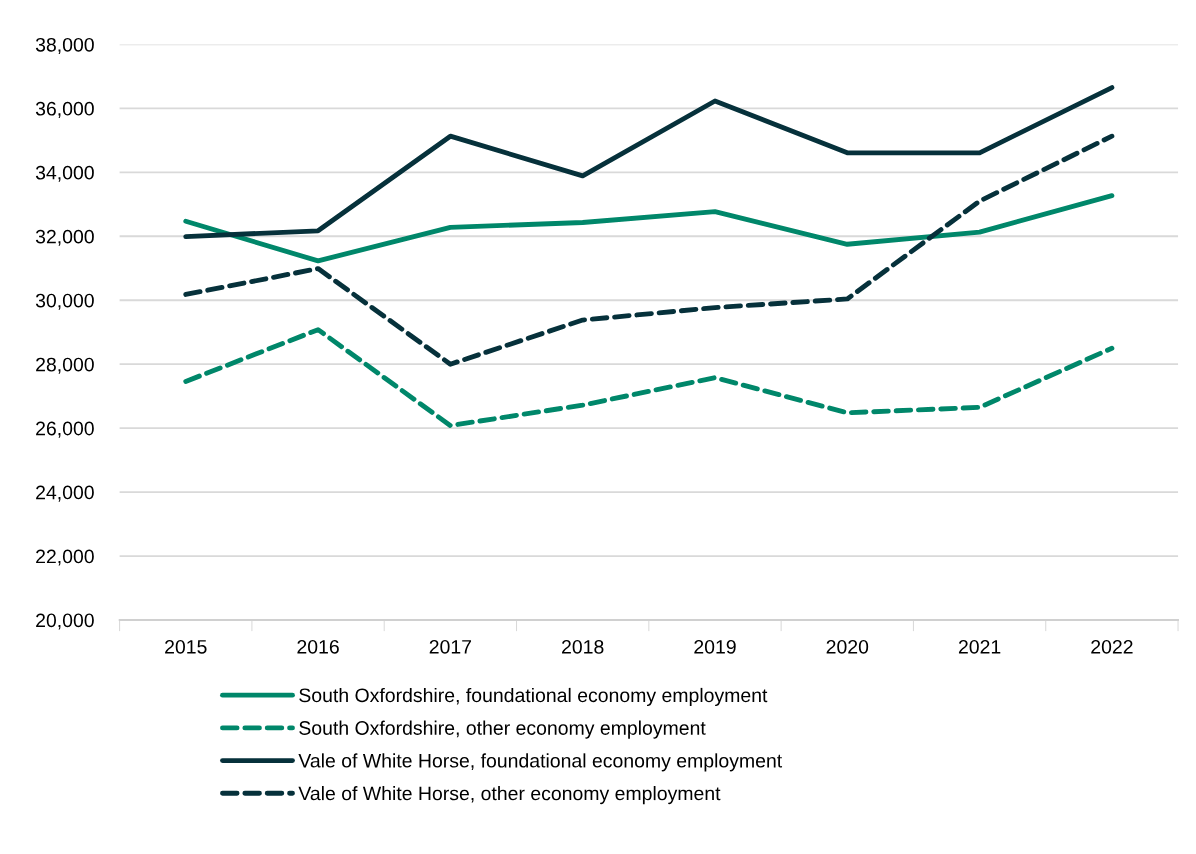  Describe the element at coordinates (979, 646) in the screenshot. I see `x-tick-label: 2021` at that location.